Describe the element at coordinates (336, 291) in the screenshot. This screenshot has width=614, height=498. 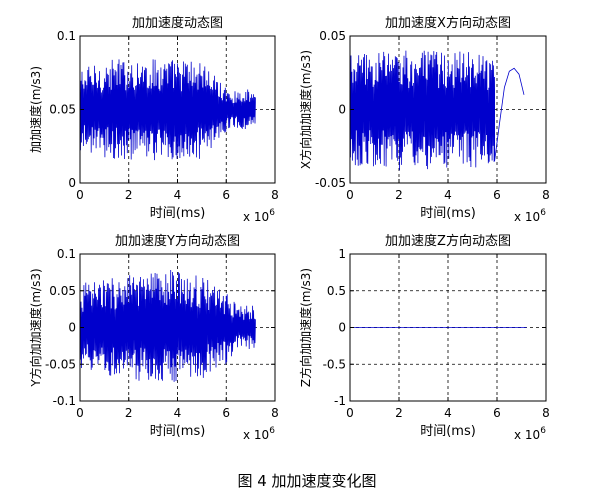
I see `y-tick-label: 0.5` at that location.